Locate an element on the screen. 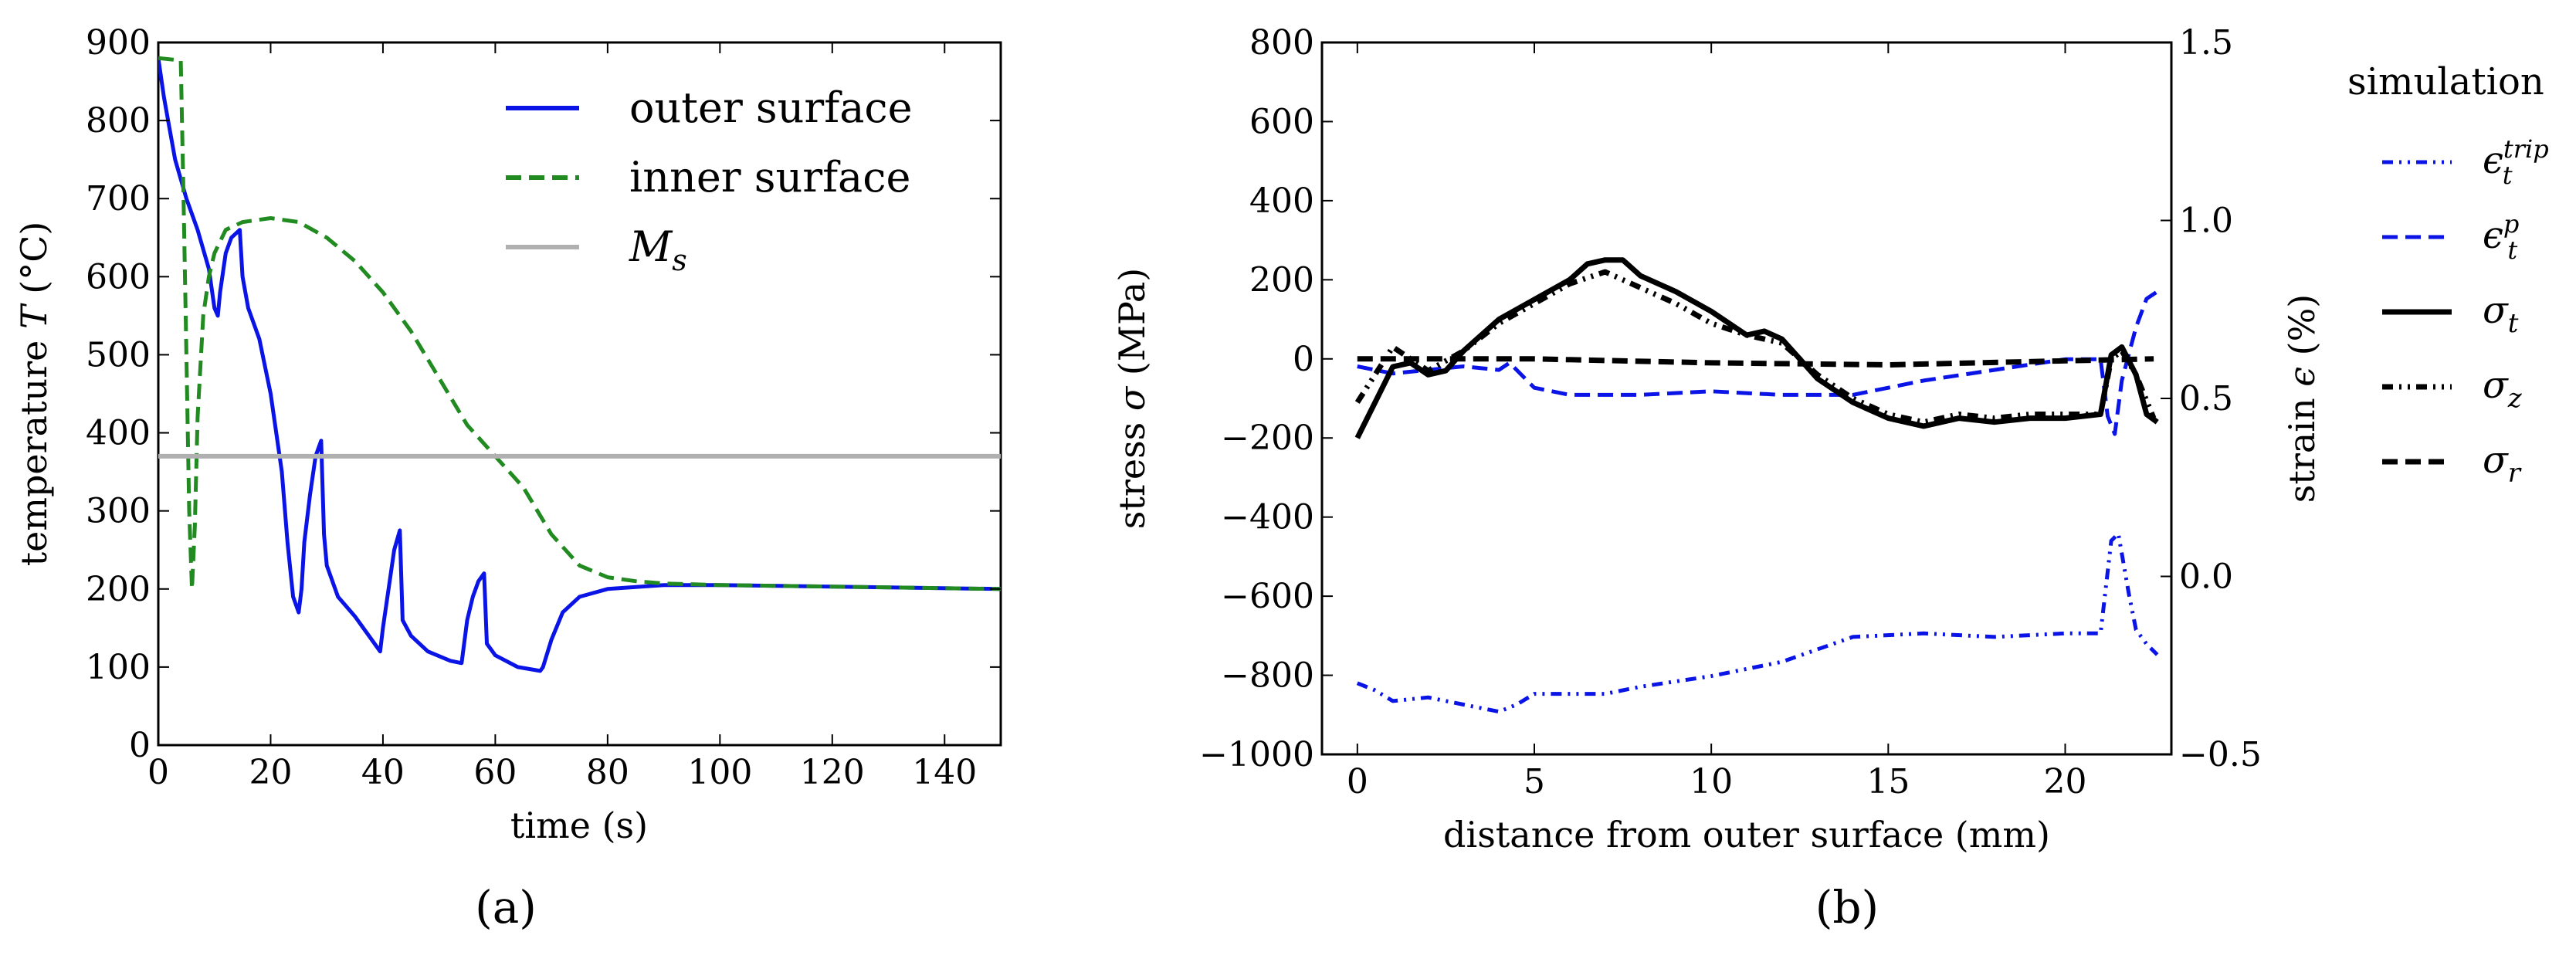  chart-a-xtick-label: 140 is located at coordinates (944, 772).